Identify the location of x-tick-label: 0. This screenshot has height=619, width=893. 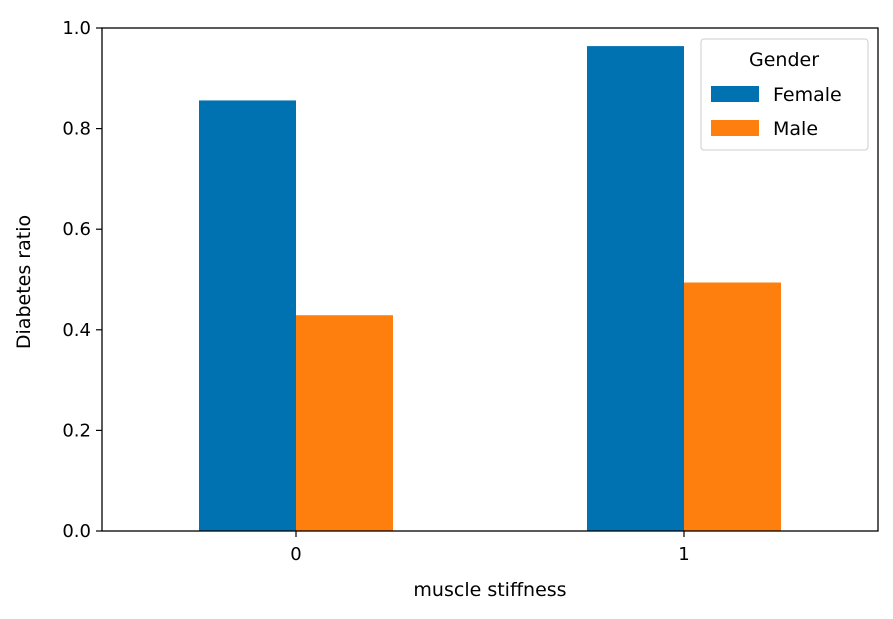
(295, 554).